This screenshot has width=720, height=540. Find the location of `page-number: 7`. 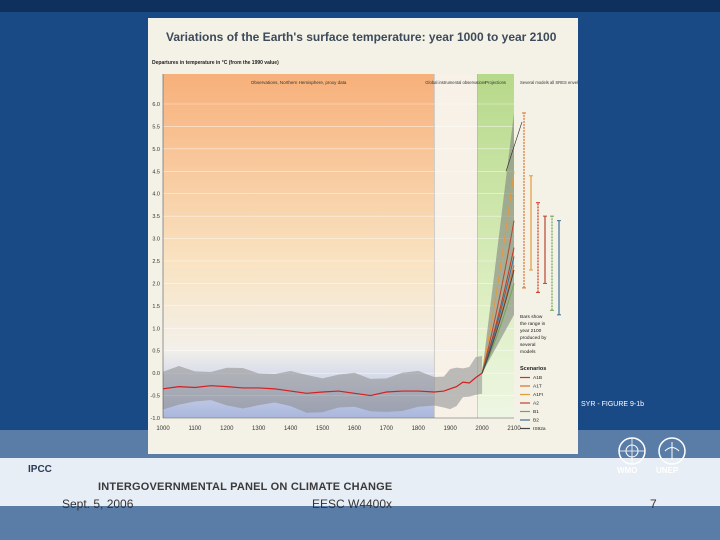

page-number: 7 is located at coordinates (653, 504).